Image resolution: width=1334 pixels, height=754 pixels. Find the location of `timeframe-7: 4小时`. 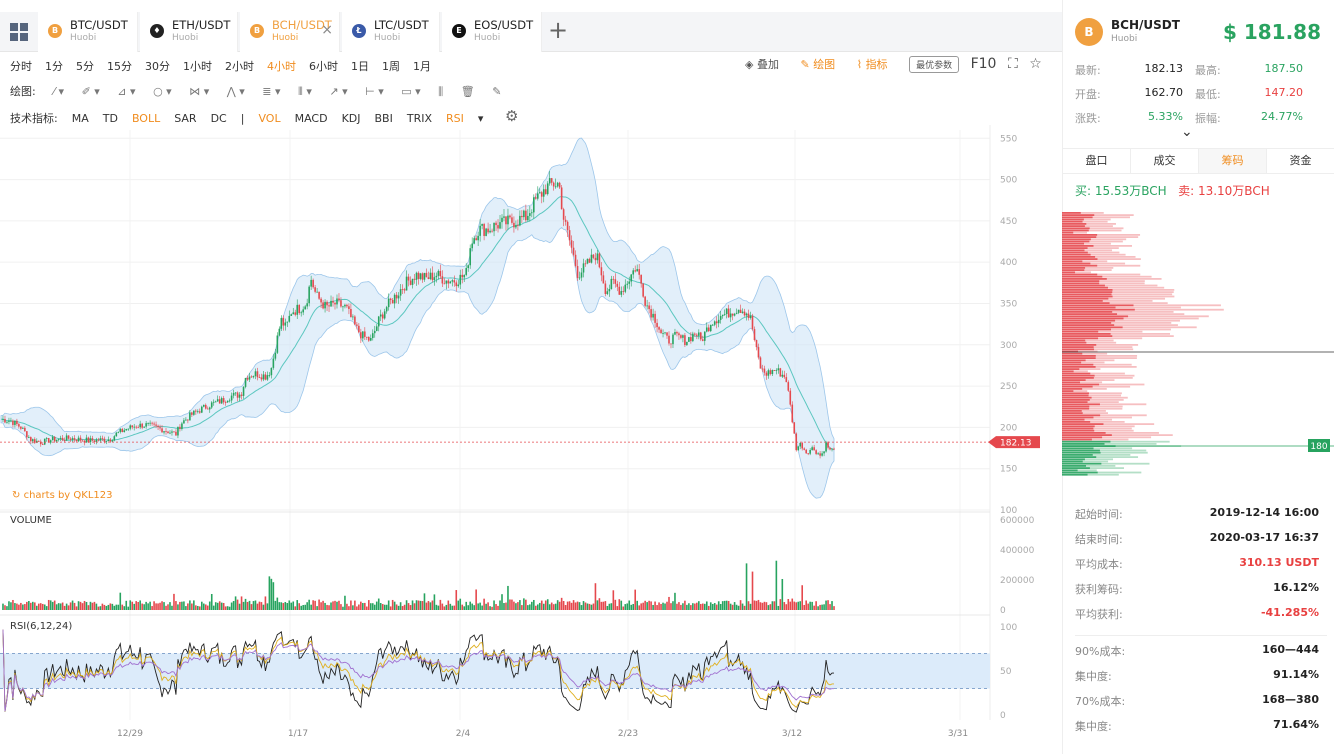

timeframe-7: 4小时 is located at coordinates (281, 66).